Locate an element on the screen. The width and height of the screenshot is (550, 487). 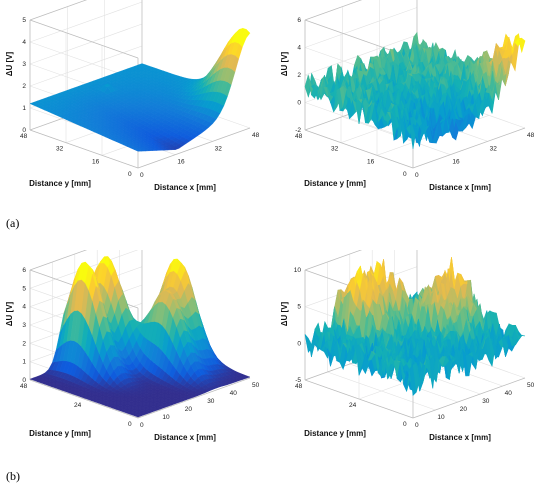
tick-labels: 0 10 20 30 40 50 48 24 0 -5 0 5 10 is located at coordinates (414, 348).